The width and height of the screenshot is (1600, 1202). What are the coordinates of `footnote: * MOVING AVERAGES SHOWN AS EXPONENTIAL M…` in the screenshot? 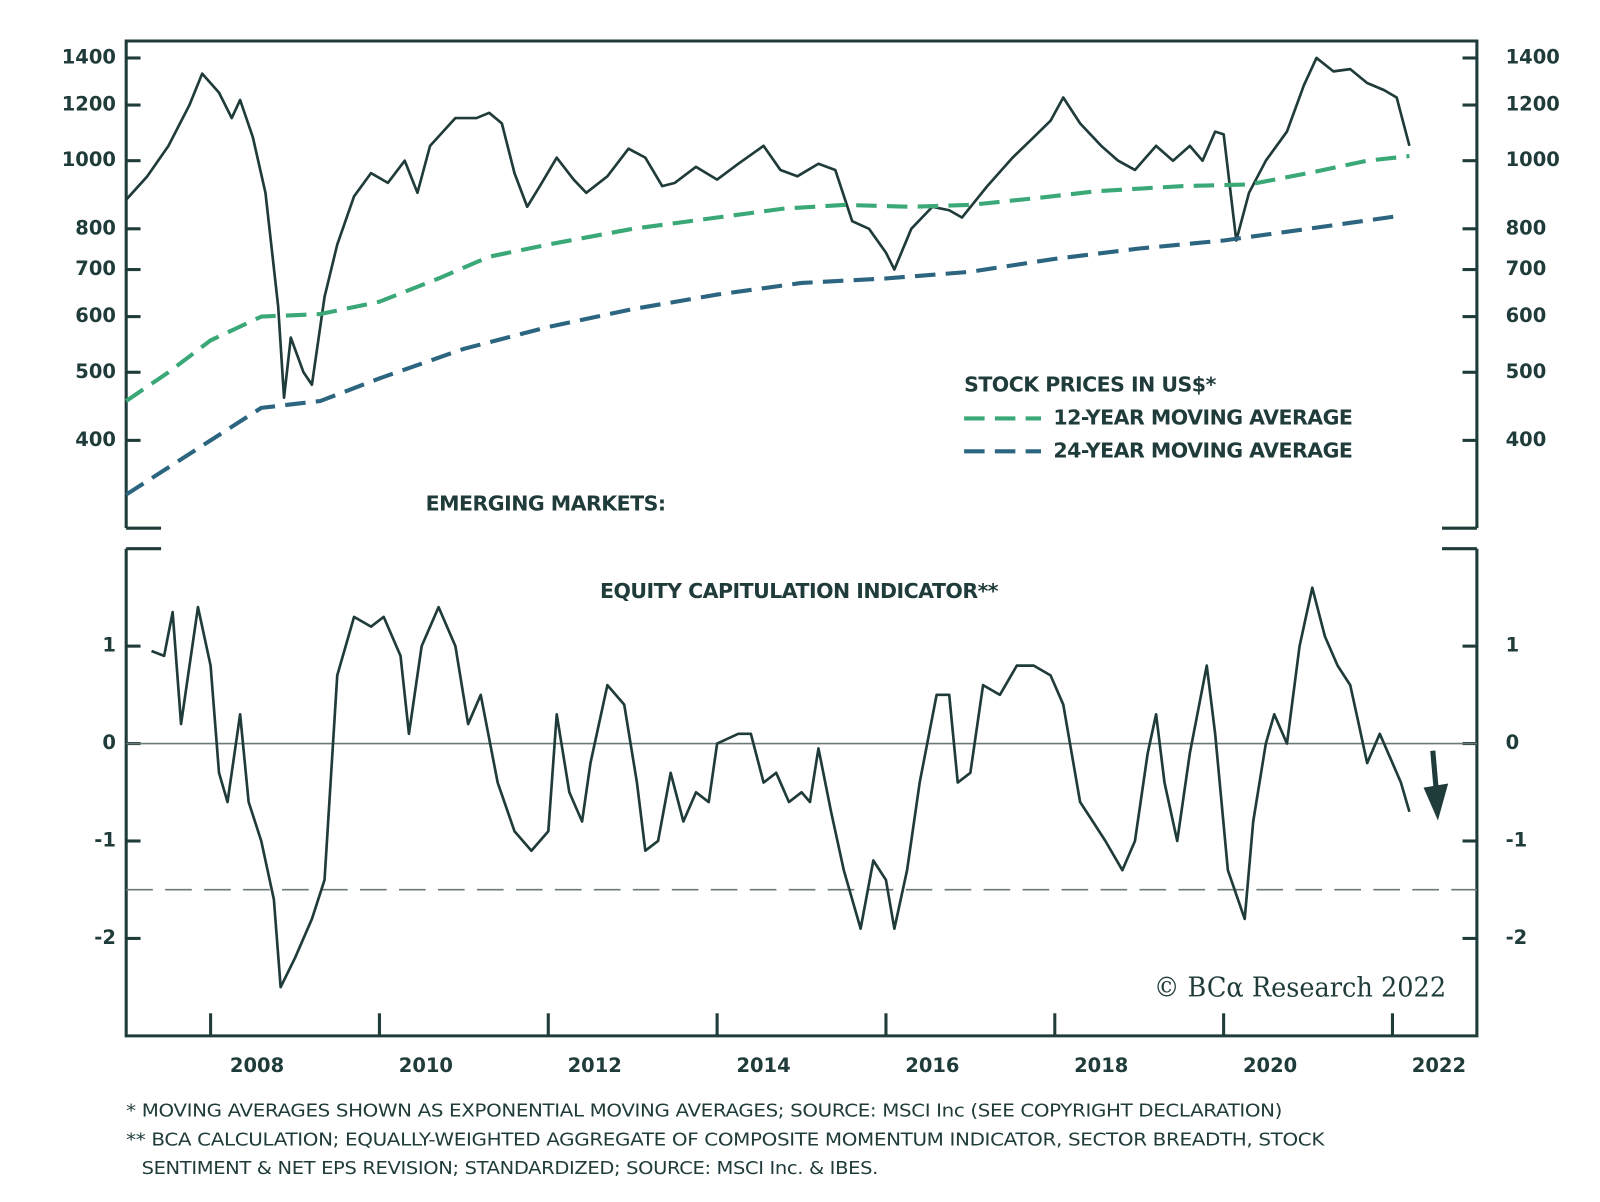 It's located at (704, 1112).